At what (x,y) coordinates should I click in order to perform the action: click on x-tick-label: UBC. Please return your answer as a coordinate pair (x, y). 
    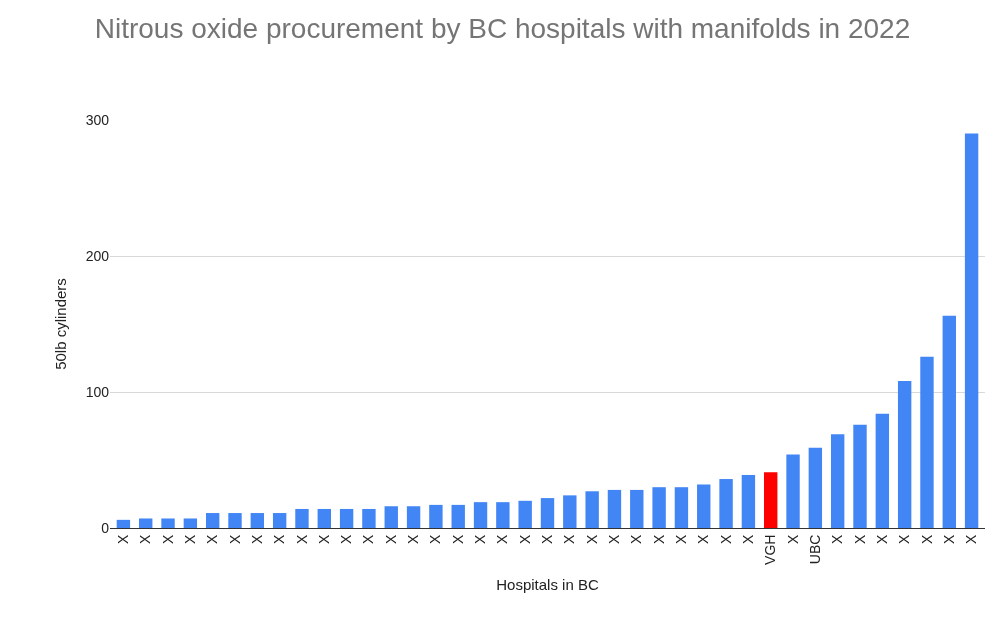
    Looking at the image, I should click on (814, 549).